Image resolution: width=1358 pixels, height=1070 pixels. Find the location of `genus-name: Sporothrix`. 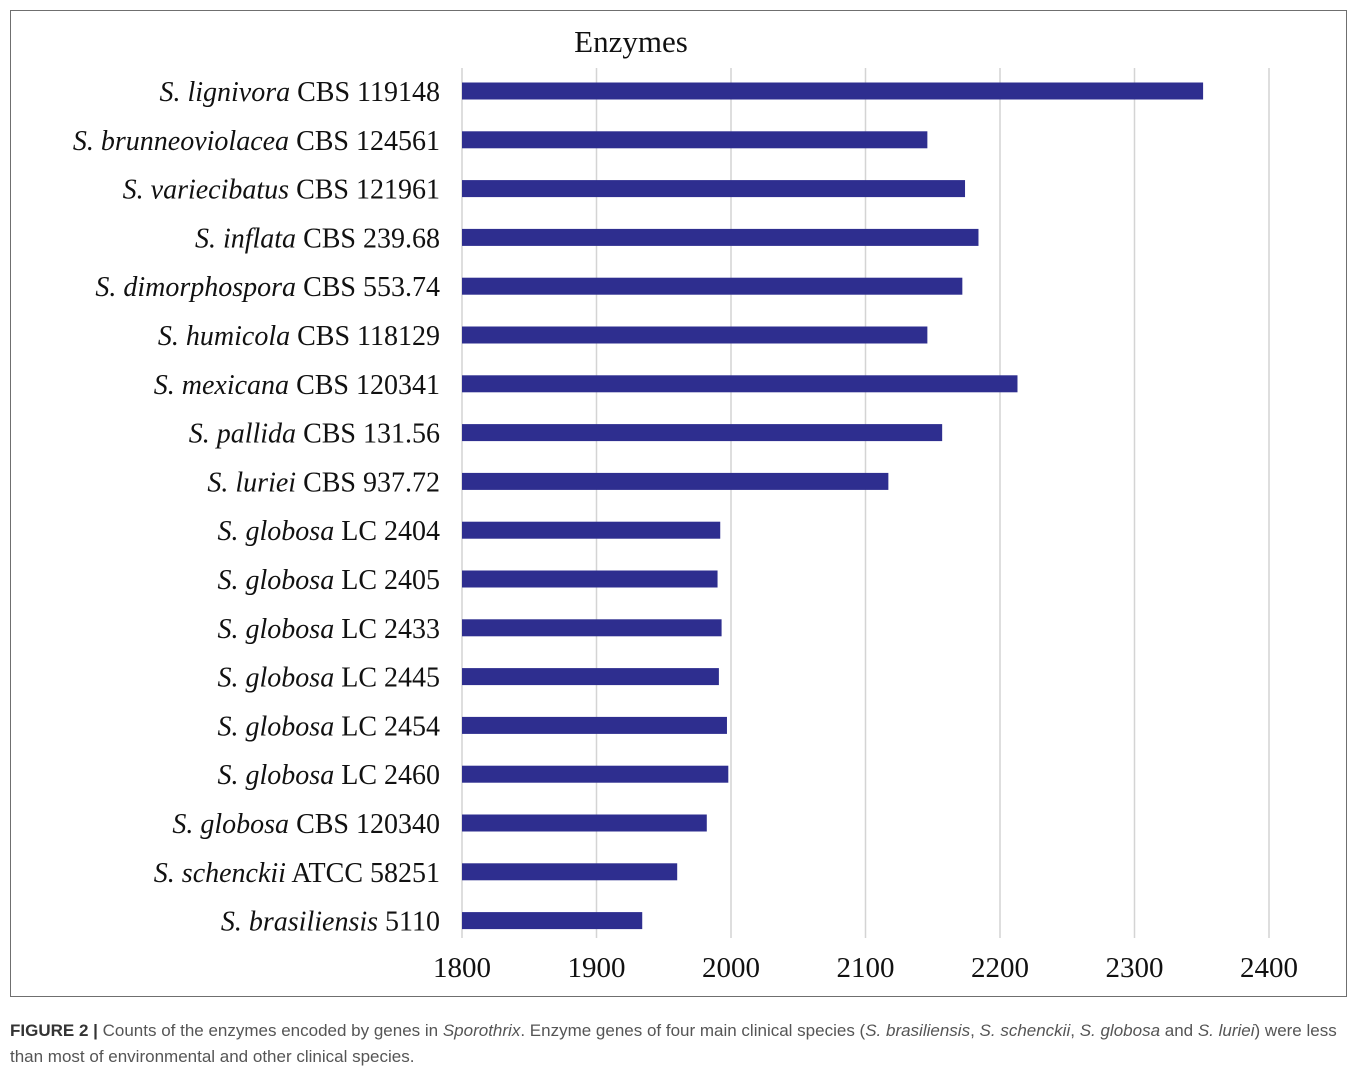

genus-name: Sporothrix is located at coordinates (481, 1030).